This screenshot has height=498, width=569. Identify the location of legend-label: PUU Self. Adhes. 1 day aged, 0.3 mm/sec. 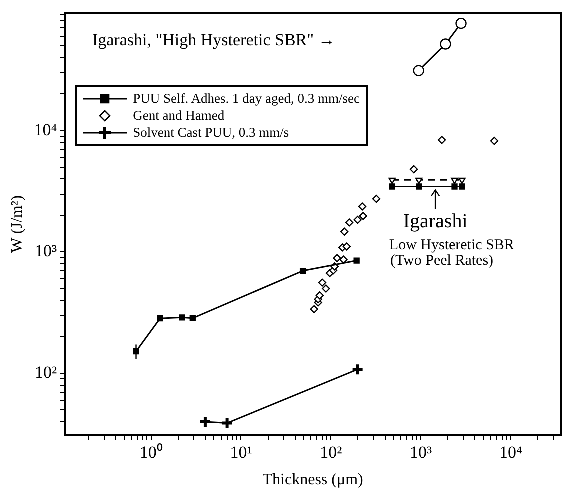
(246, 99).